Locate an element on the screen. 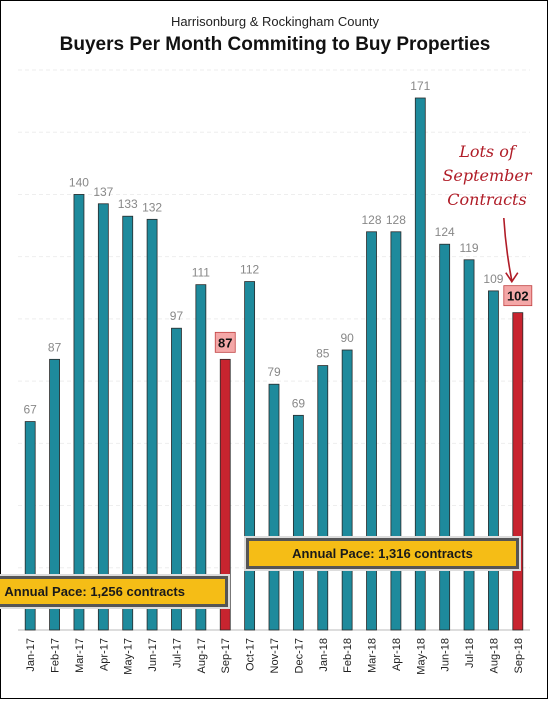 The width and height of the screenshot is (550, 701). data-label: 124 is located at coordinates (445, 232).